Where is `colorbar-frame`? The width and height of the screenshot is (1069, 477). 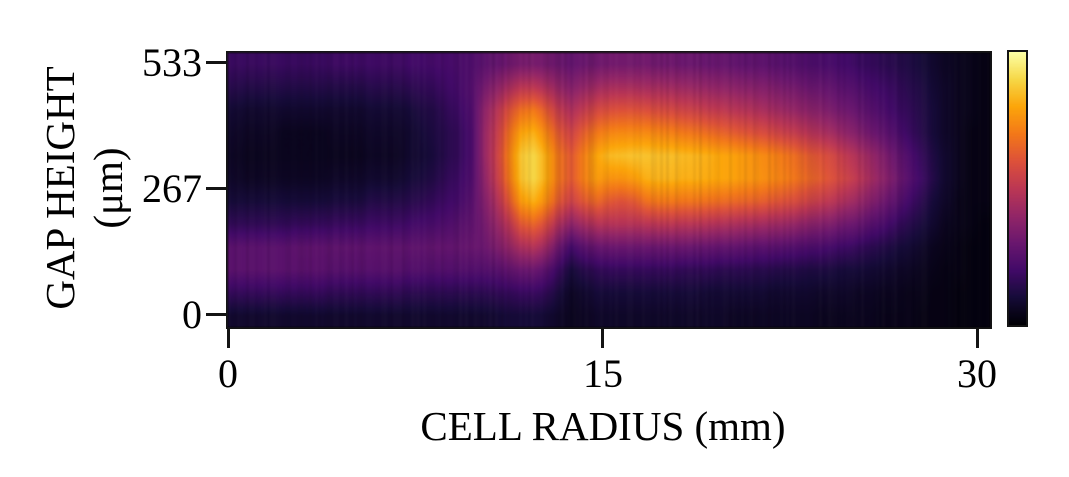 colorbar-frame is located at coordinates (1017, 188).